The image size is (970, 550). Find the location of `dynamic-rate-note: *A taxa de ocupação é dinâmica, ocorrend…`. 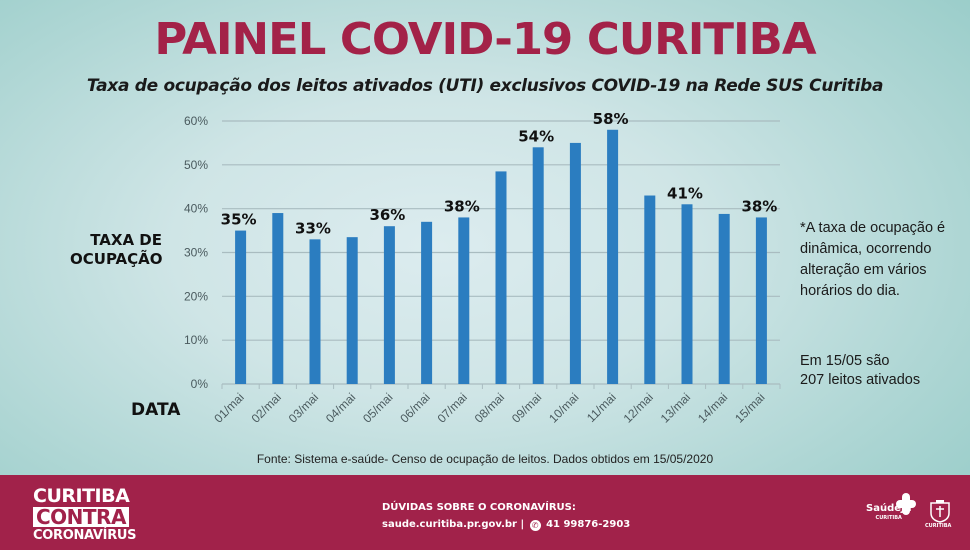

dynamic-rate-note: *A taxa de ocupação é dinâmica, ocorrend… is located at coordinates (885, 260).